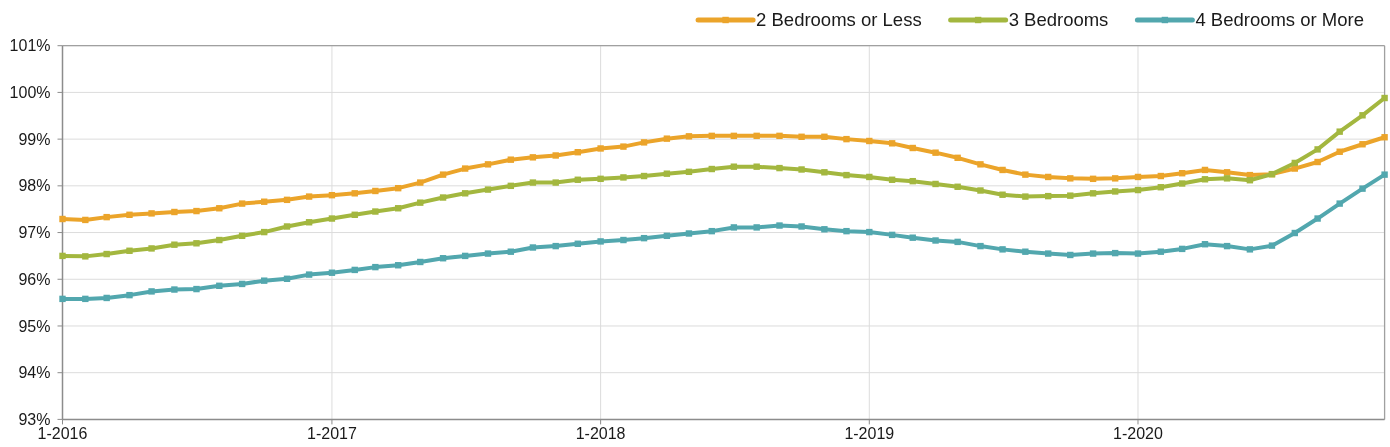 This screenshot has width=1390, height=447. I want to click on x-tick-label: 1-2016, so click(62, 434).